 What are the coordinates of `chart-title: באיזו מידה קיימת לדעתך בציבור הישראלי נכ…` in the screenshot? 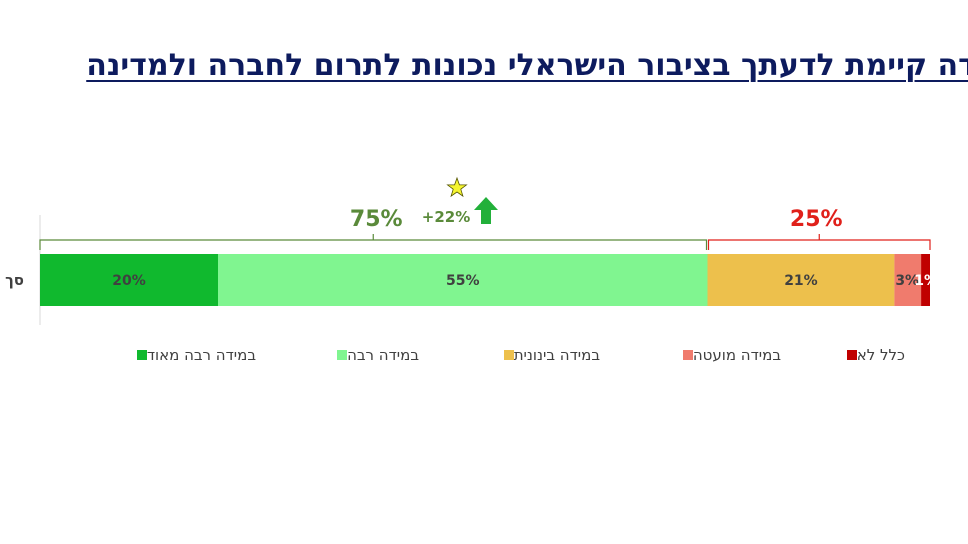 It's located at (527, 65).